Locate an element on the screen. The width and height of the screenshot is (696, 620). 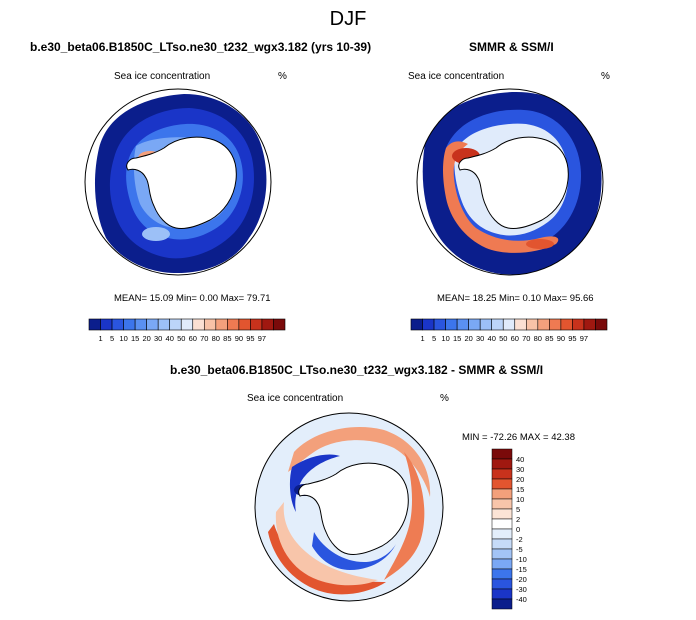
panel2-polar-map is located at coordinates (510, 182).